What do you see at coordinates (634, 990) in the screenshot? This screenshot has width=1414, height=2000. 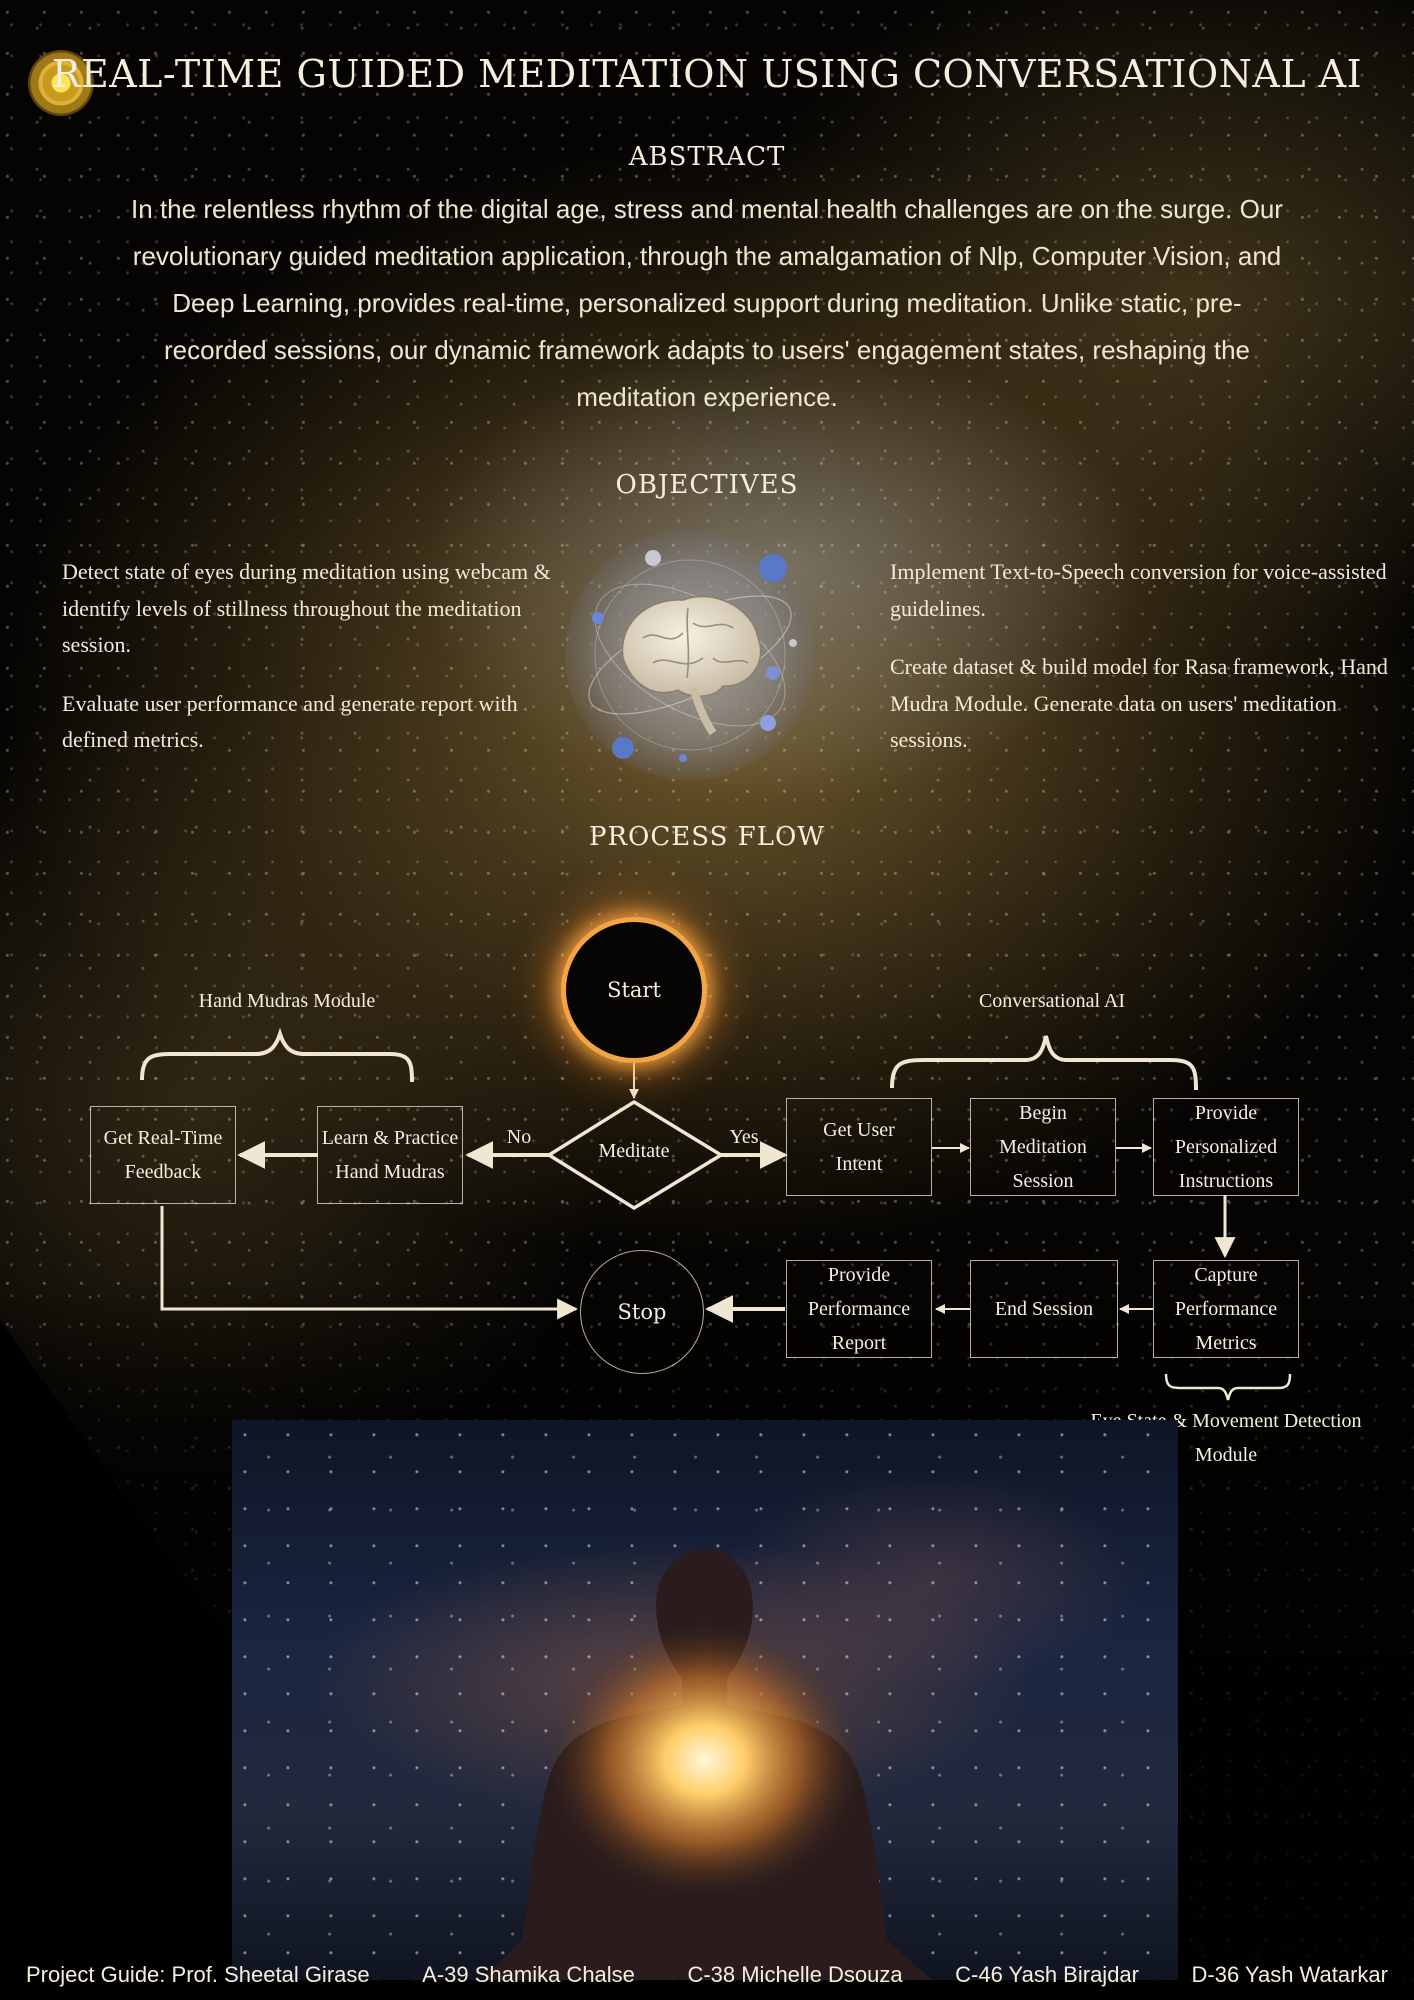 I see `start-node: Start` at bounding box center [634, 990].